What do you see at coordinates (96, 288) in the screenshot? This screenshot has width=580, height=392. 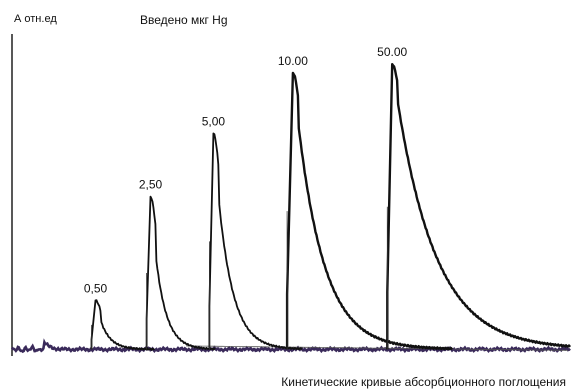 I see `peak-label-1: 0,50` at bounding box center [96, 288].